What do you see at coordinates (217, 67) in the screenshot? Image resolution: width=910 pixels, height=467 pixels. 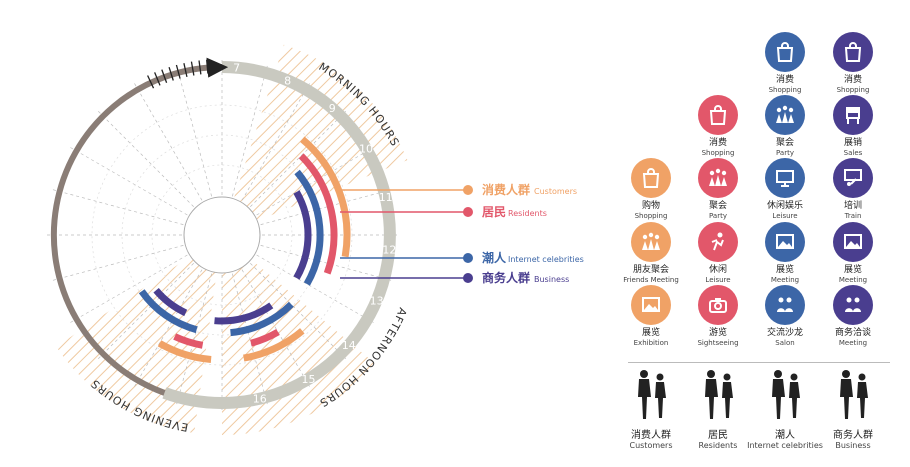 I see `ring-arrow` at bounding box center [217, 67].